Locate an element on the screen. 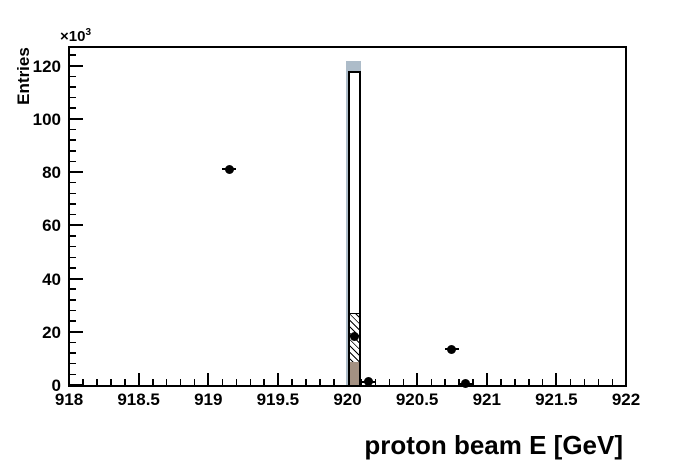 The width and height of the screenshot is (696, 472). histogram-bar-white-outlined is located at coordinates (354, 227).